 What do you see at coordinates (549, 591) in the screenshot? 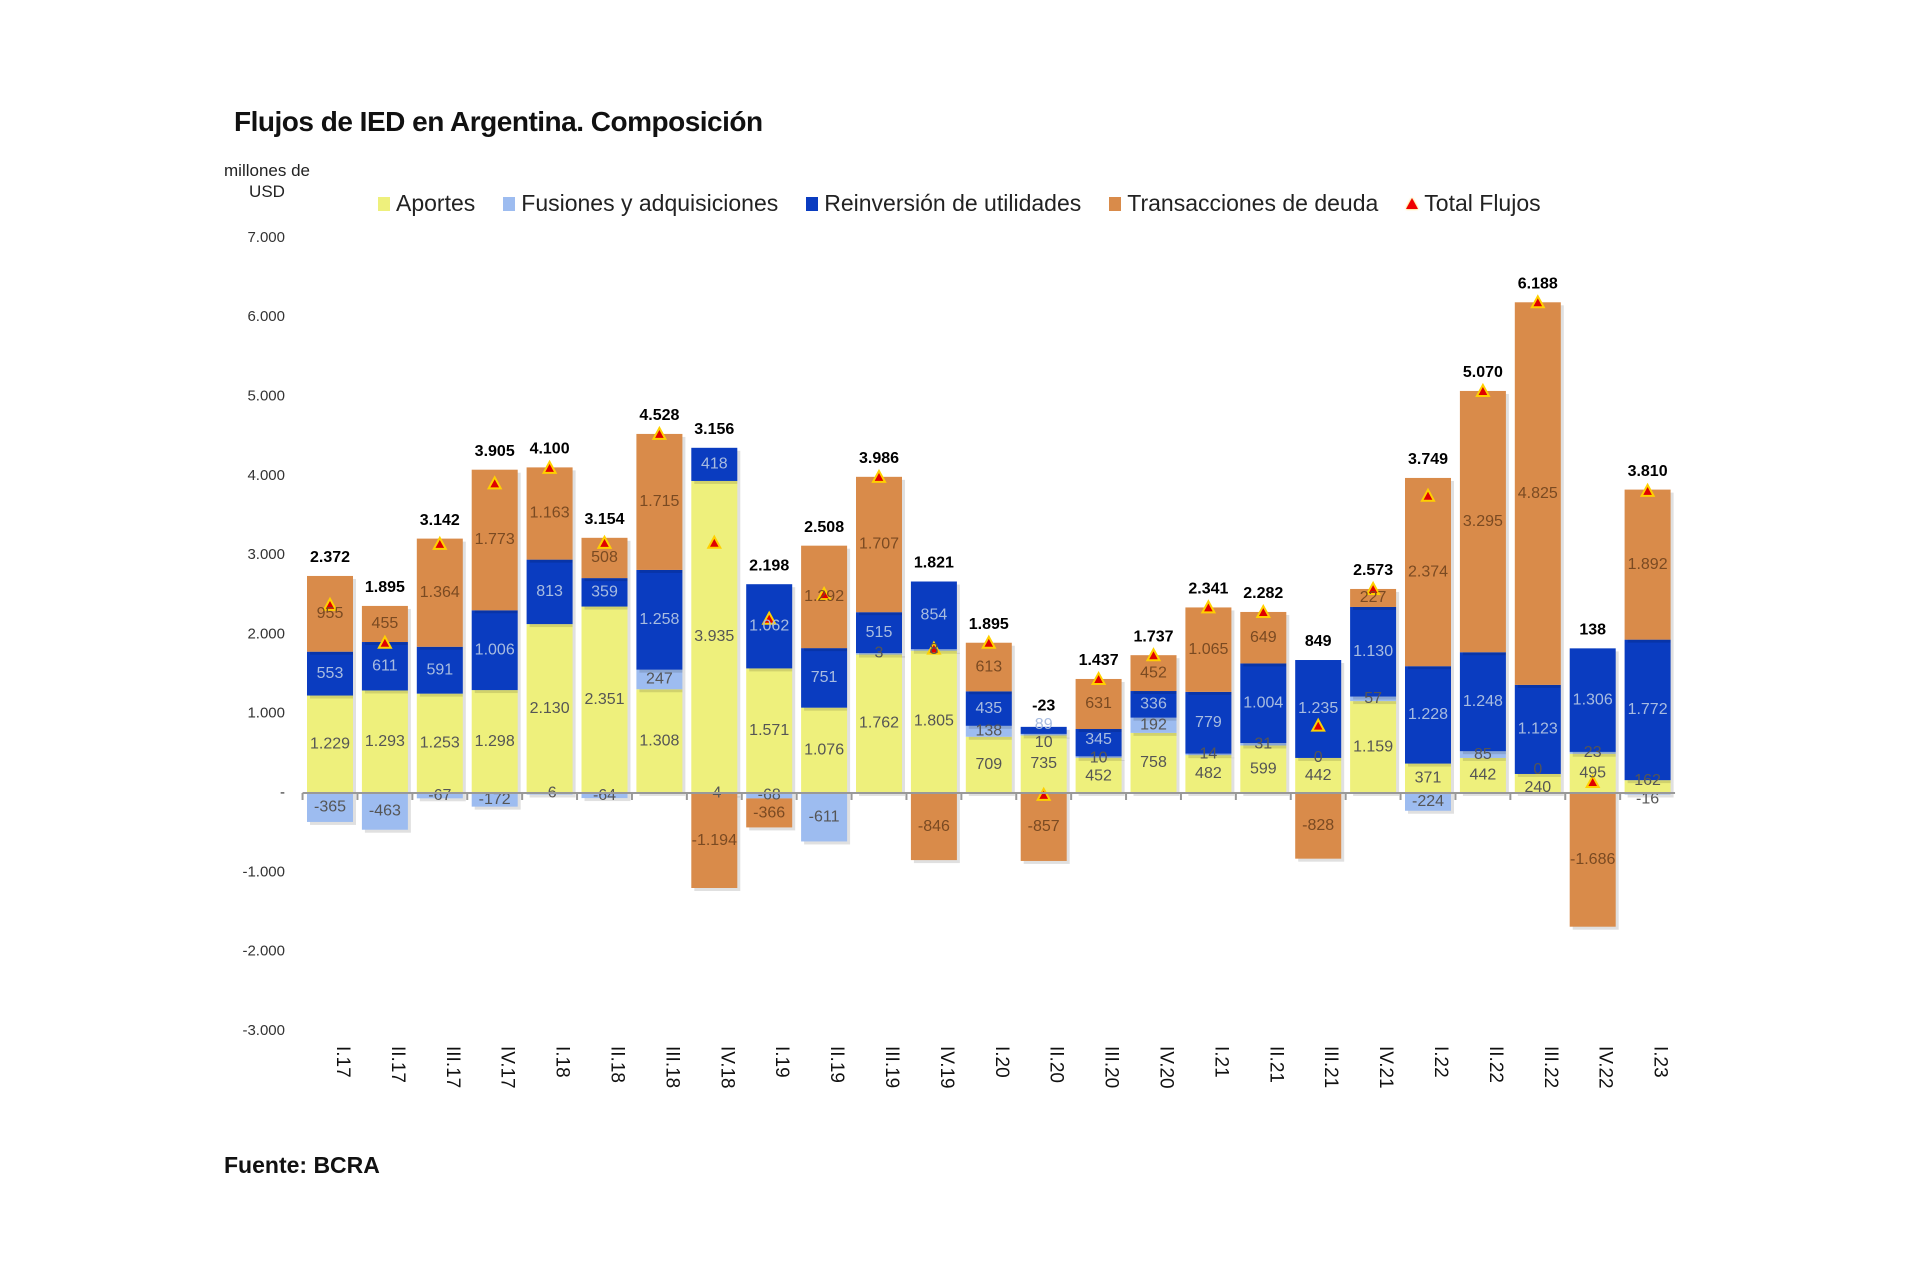
I see `segment-value-label: 813` at bounding box center [549, 591].